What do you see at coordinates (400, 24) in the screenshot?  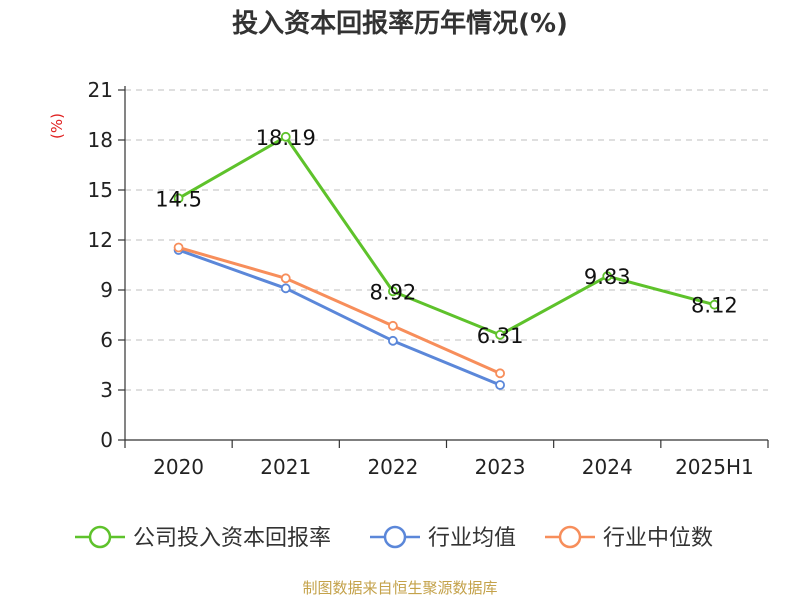 I see `chart-title: 投入资本回报率历年情况(%)` at bounding box center [400, 24].